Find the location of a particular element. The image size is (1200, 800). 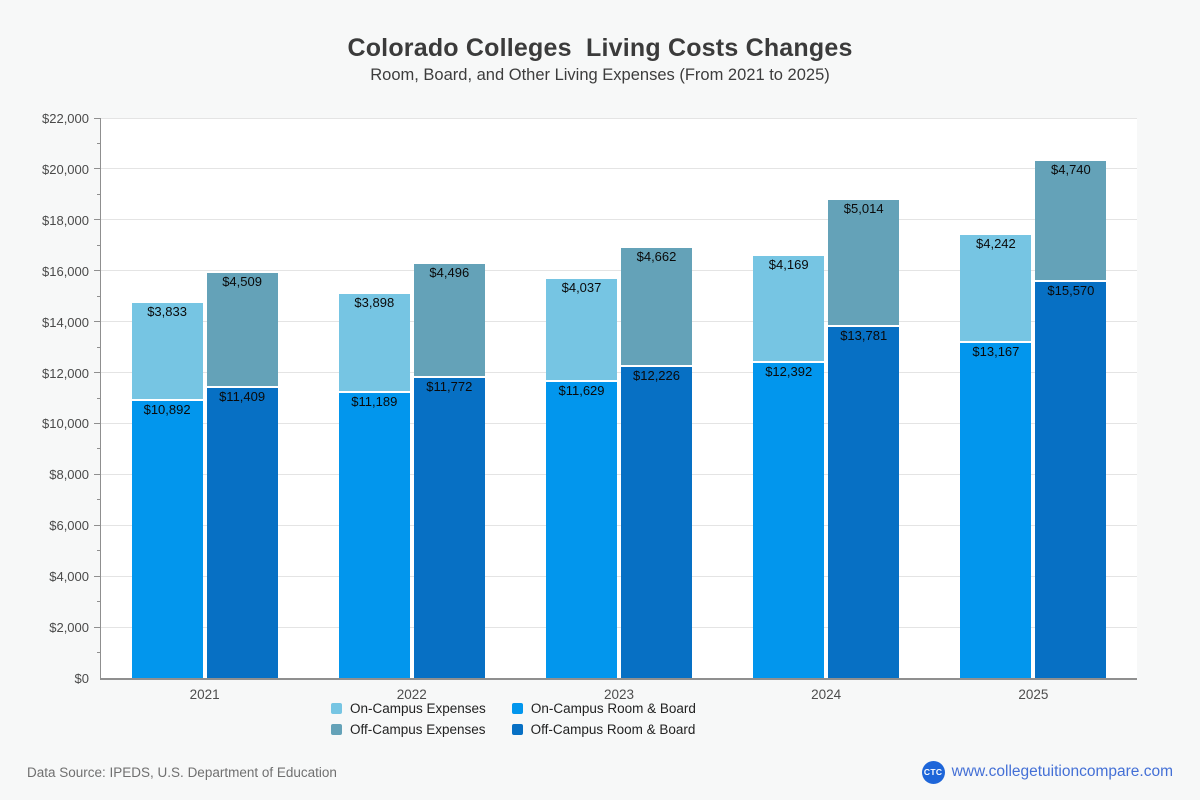

legend-item-2: Off-Campus Expenses is located at coordinates (408, 729).